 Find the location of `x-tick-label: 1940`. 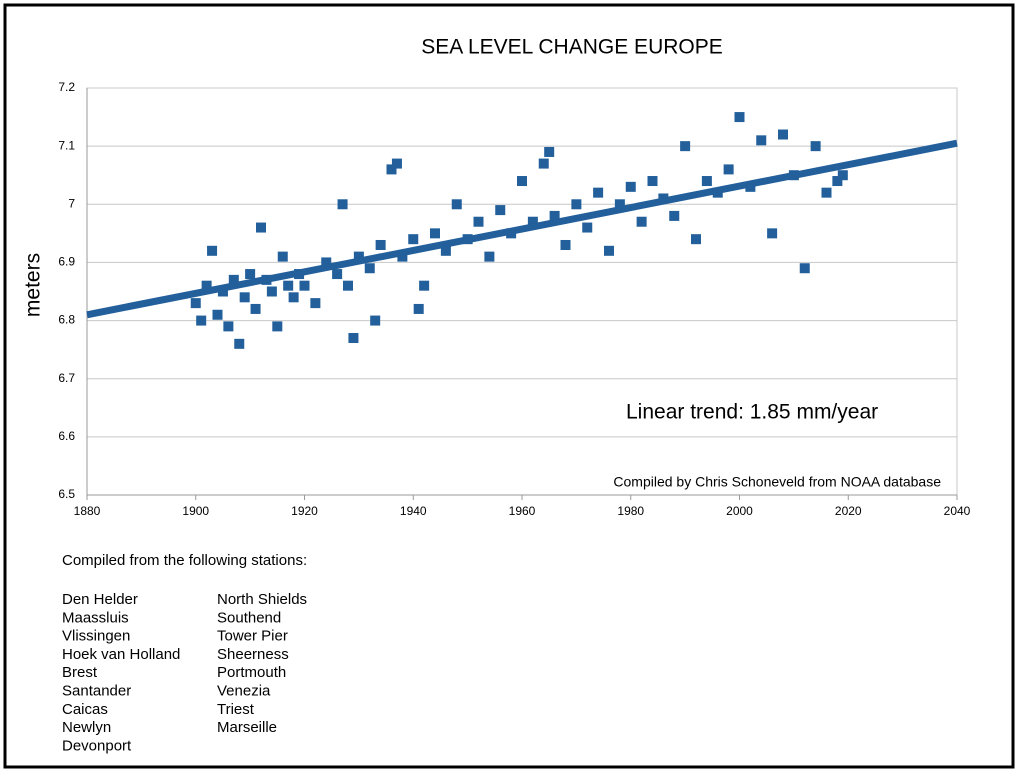

x-tick-label: 1940 is located at coordinates (413, 511).